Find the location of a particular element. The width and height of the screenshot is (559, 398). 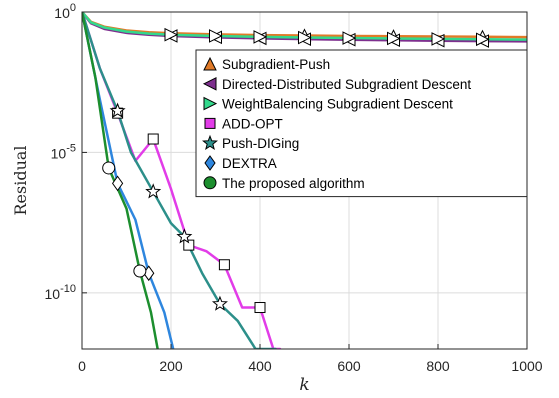

legend-label: The proposed algorithm is located at coordinates (293, 183).